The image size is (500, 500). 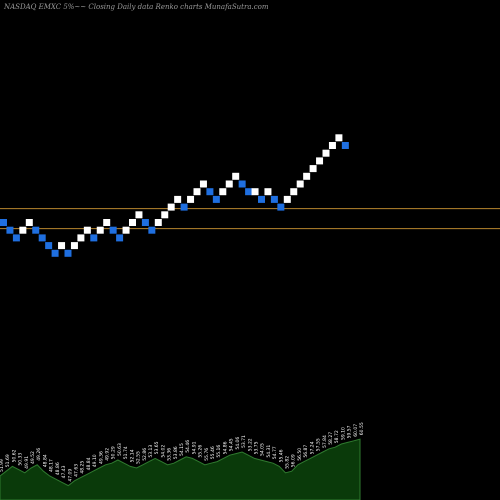 I want to click on volume-label: 54.15, so click(x=182, y=449).